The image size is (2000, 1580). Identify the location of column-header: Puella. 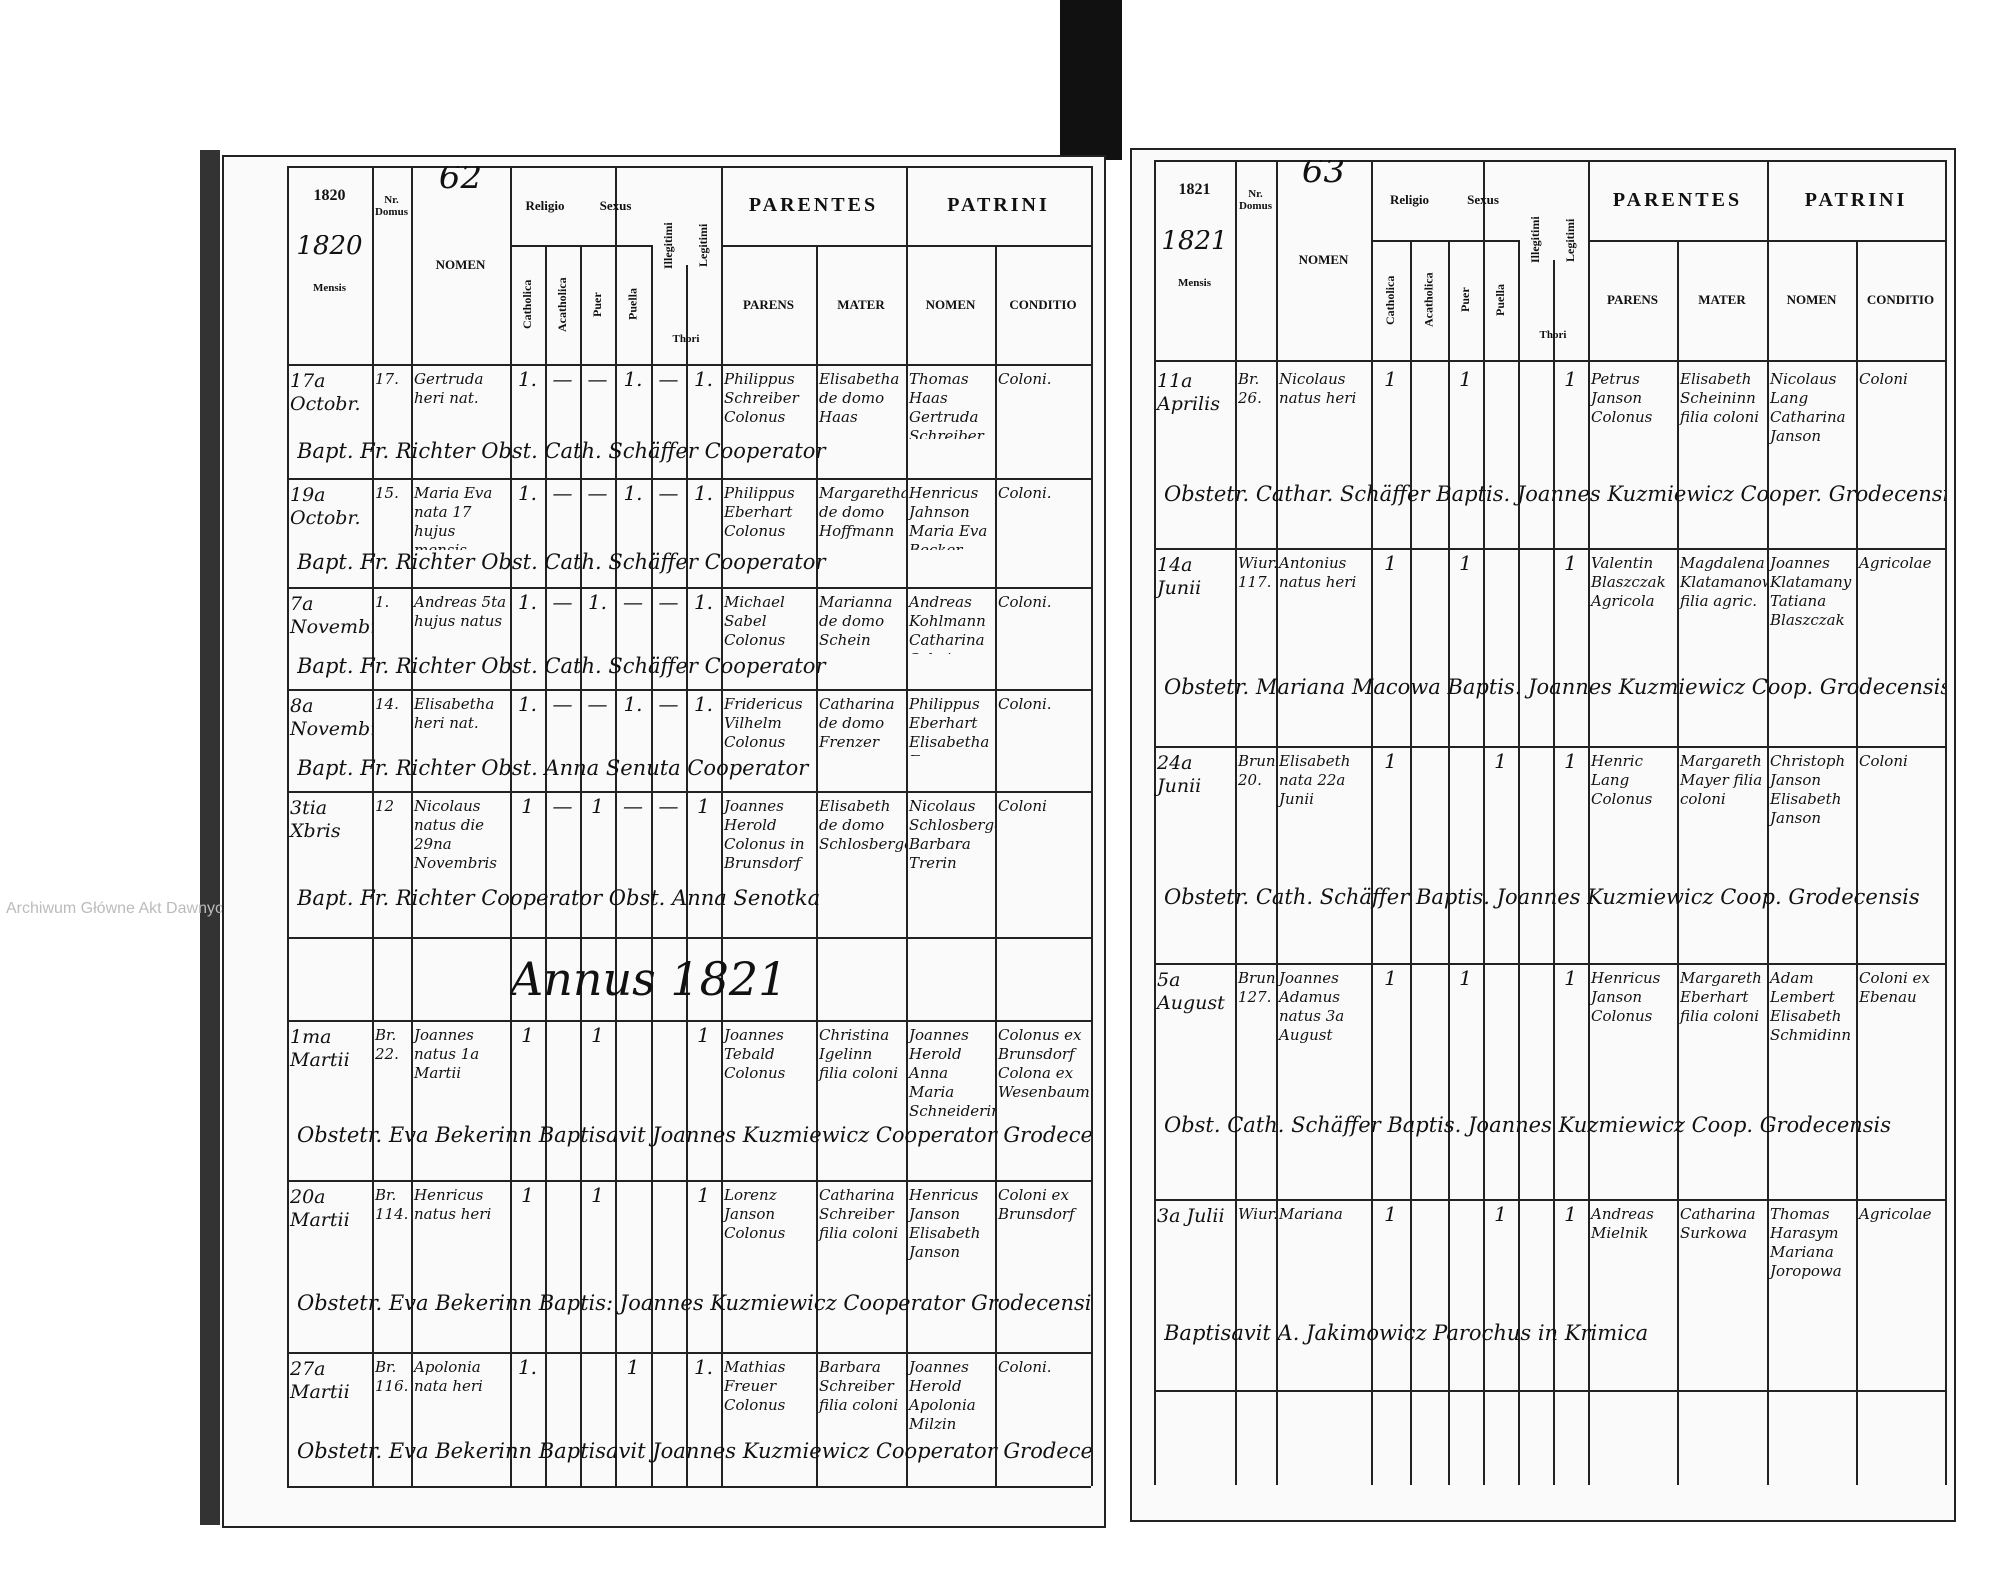
(1500, 300).